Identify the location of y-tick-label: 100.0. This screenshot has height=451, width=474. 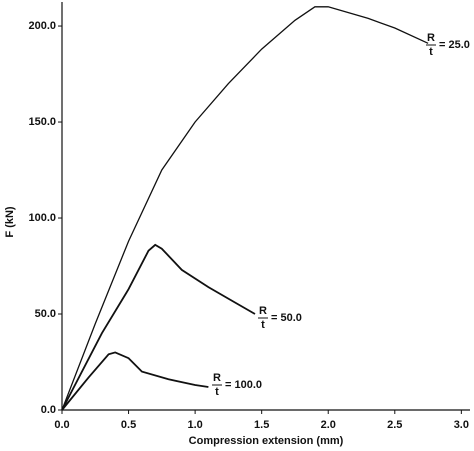
(42, 218).